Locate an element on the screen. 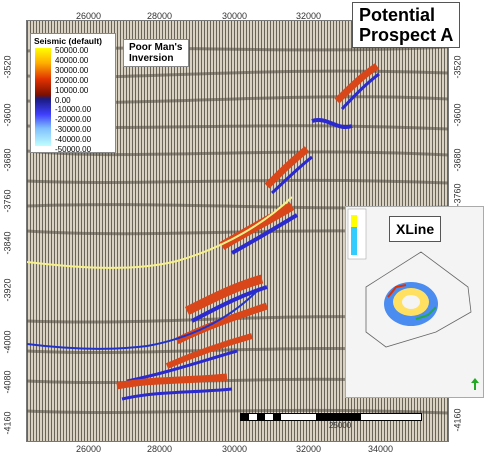 The height and width of the screenshot is (465, 484). scale-bar is located at coordinates (331, 417).